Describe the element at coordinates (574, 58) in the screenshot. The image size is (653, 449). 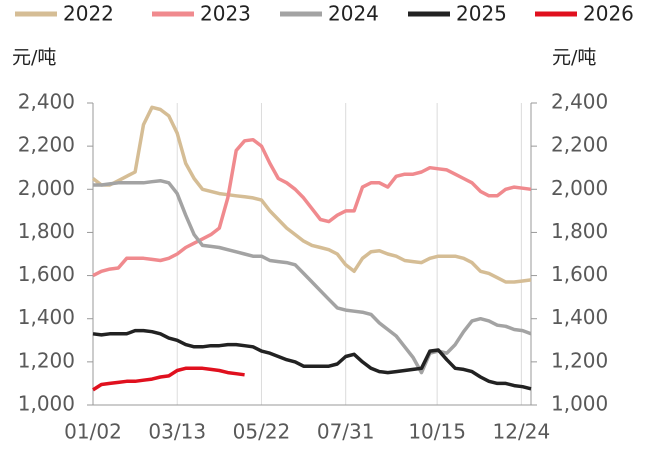
I see `y-unit-right: 元/吨` at that location.